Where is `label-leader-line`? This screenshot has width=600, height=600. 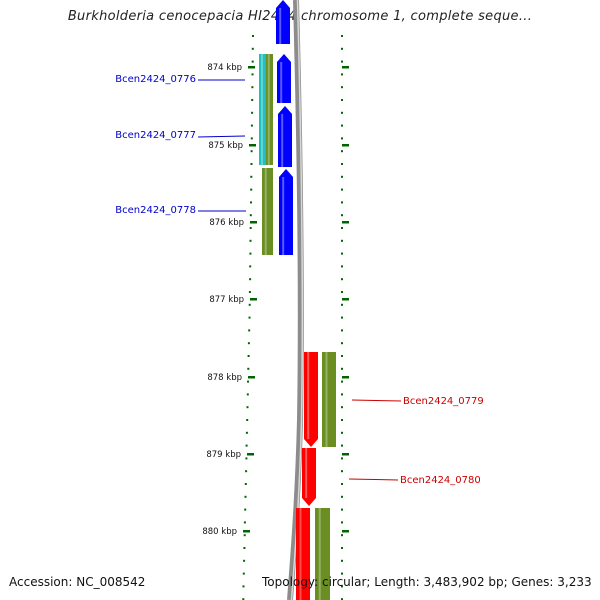 label-leader-line is located at coordinates (373, 479).